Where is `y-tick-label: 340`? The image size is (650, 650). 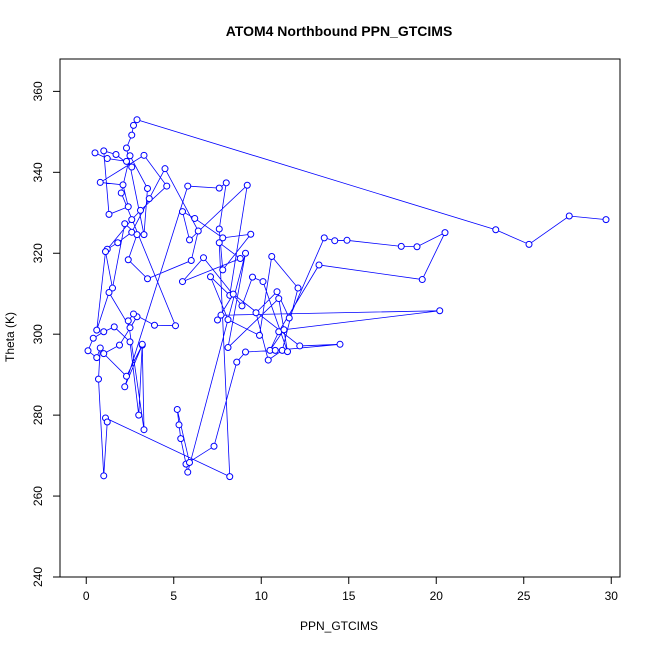
y-tick-label: 340 is located at coordinates (38, 172).